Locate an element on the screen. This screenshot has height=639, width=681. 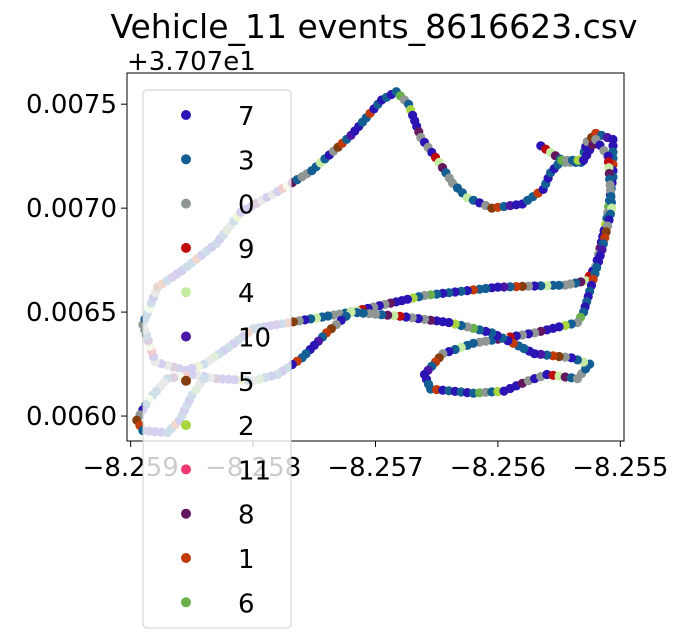
legend-label-2: 2 is located at coordinates (246, 427).